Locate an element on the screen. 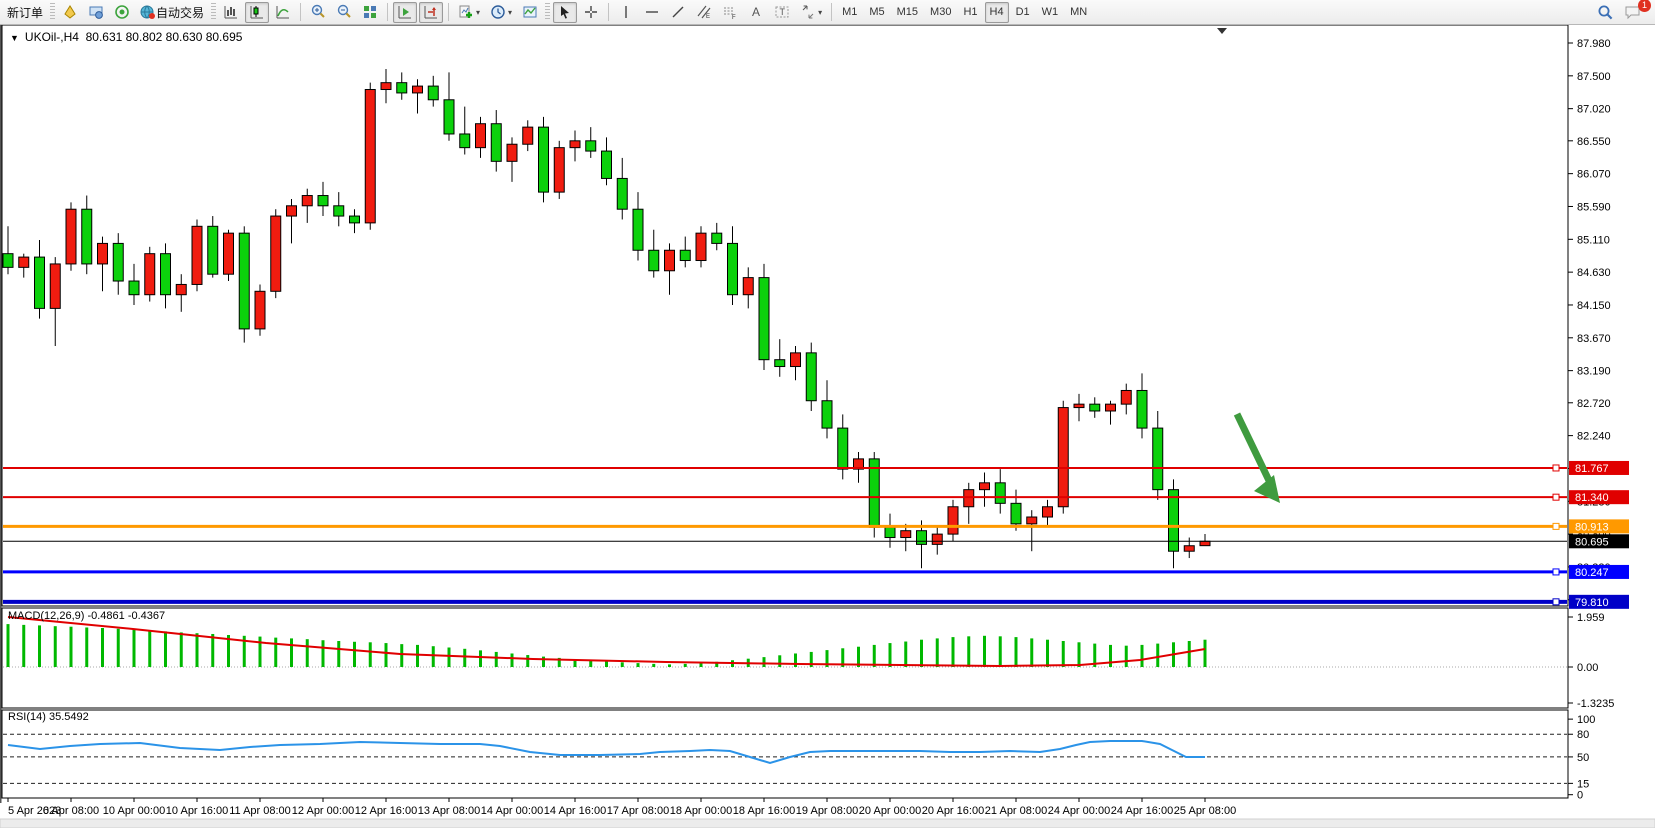 Image resolution: width=1655 pixels, height=828 pixels. template-button is located at coordinates (530, 12).